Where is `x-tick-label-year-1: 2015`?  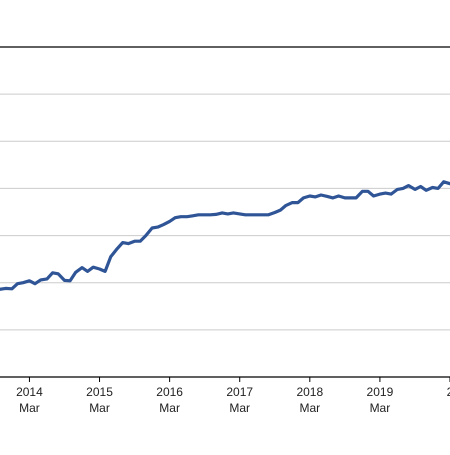 x-tick-label-year-1: 2015 is located at coordinates (99, 392).